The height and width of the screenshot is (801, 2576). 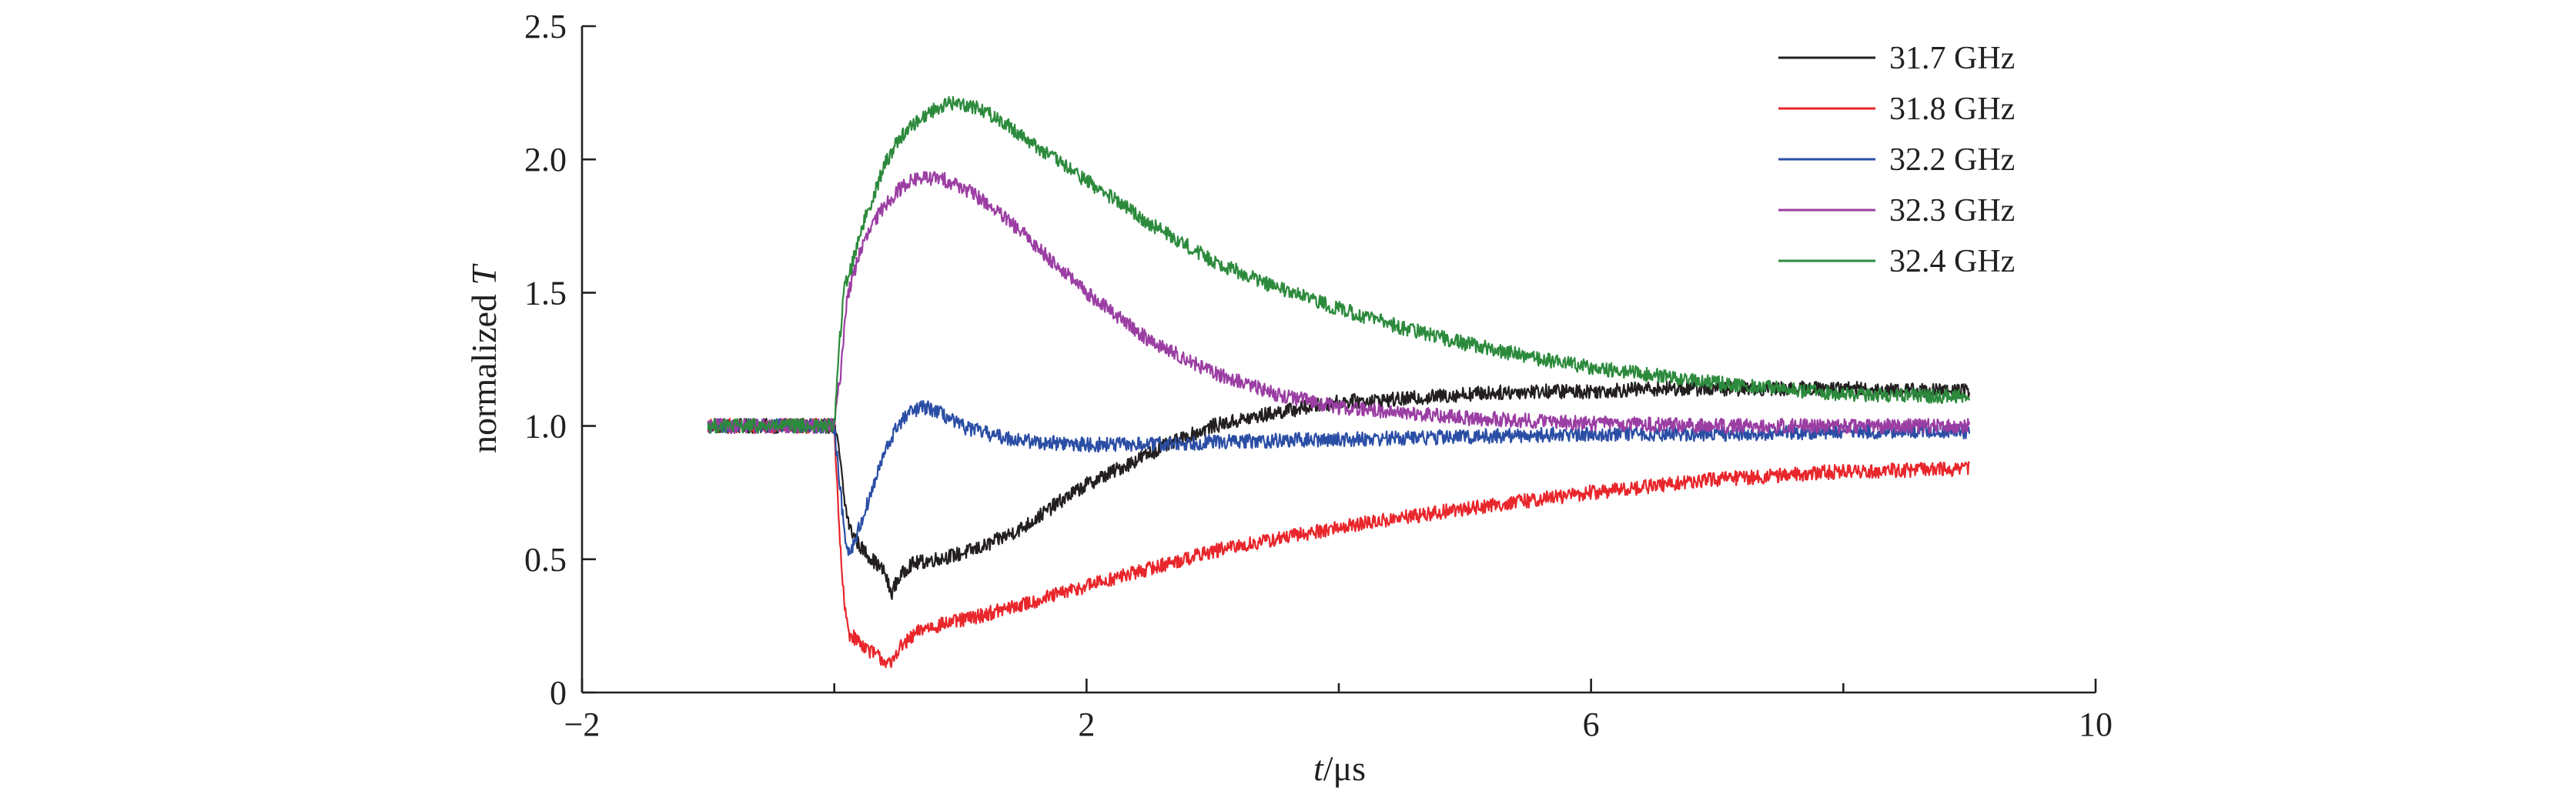 What do you see at coordinates (2096, 724) in the screenshot?
I see `x-tick-label: 10` at bounding box center [2096, 724].